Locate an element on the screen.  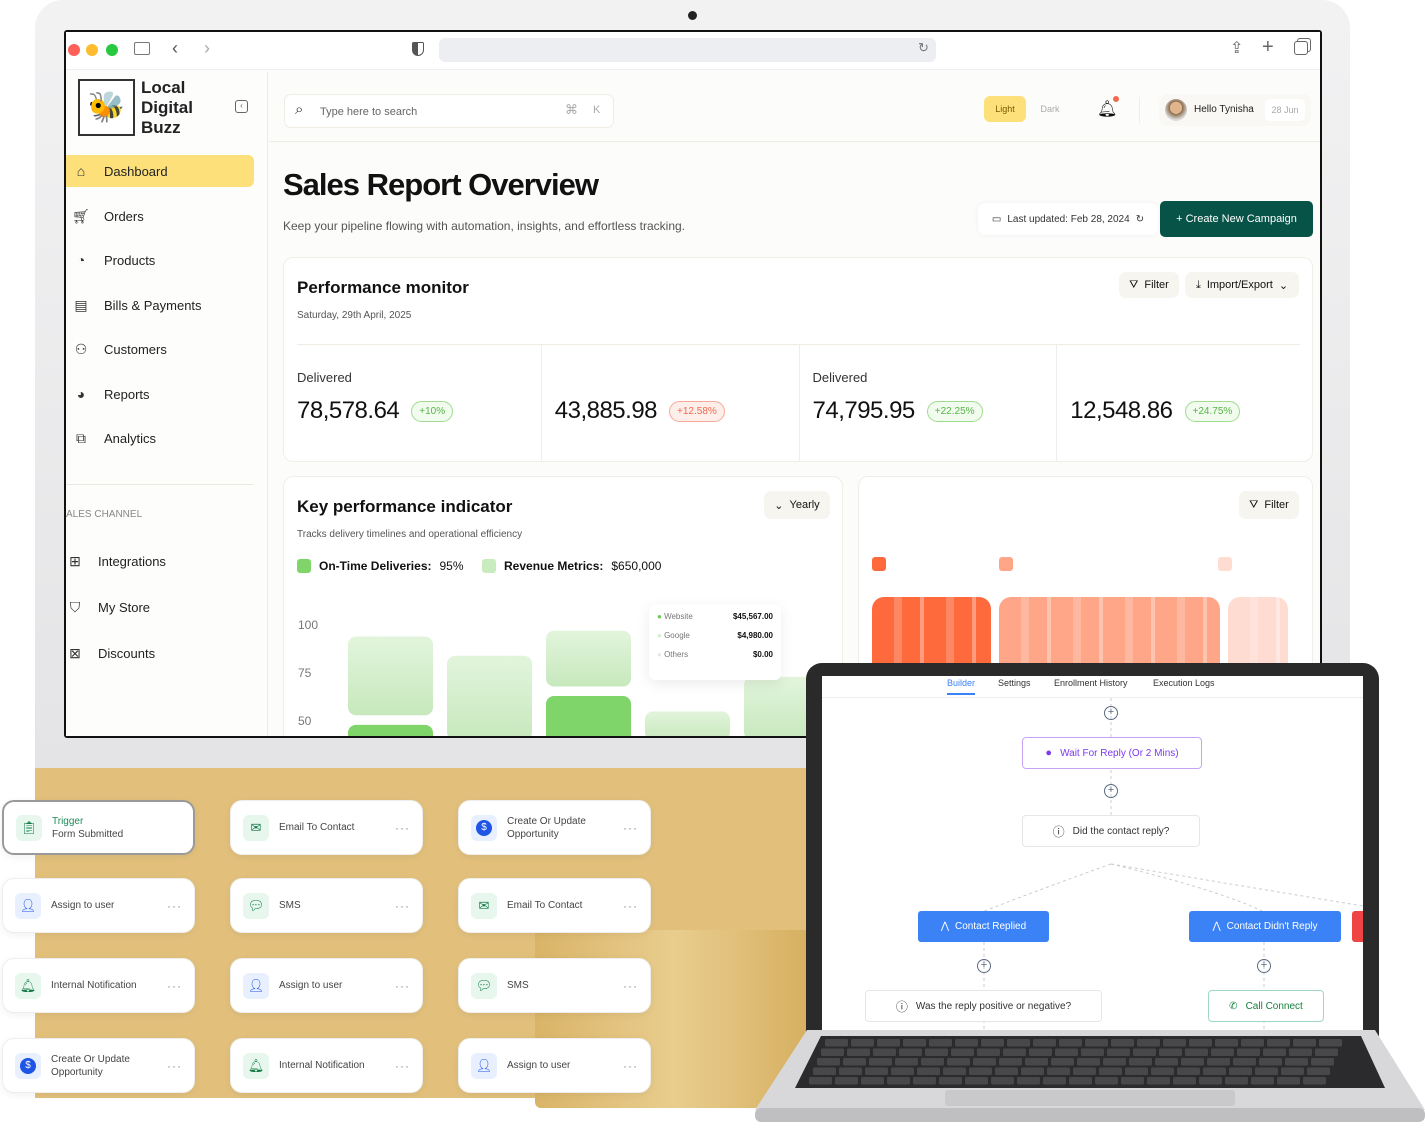
branch-label: Contact Replied is located at coordinates (991, 926).